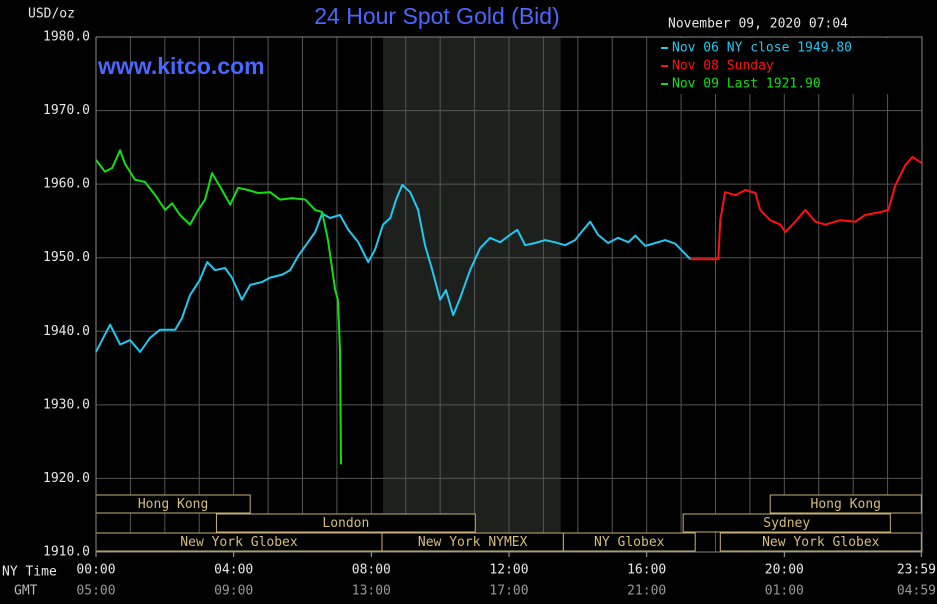  Describe the element at coordinates (66, 331) in the screenshot. I see `y-tick-label: 1940.0` at that location.